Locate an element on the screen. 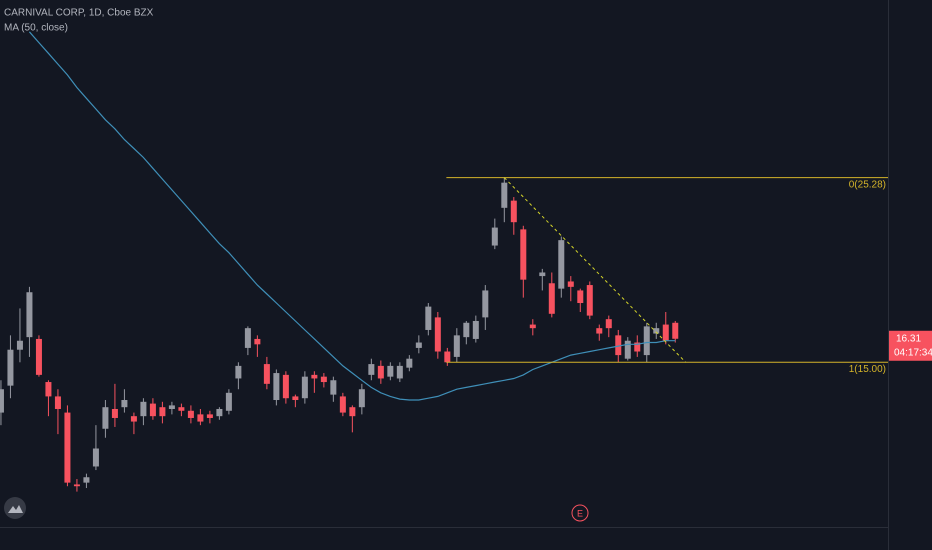  axes: 16.31 04:17:34 is located at coordinates (910, 345).